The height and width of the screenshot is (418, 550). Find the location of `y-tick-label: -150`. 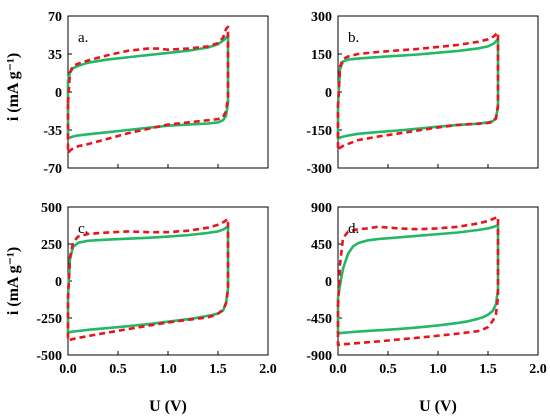

y-tick-label: -150 is located at coordinates (319, 131).